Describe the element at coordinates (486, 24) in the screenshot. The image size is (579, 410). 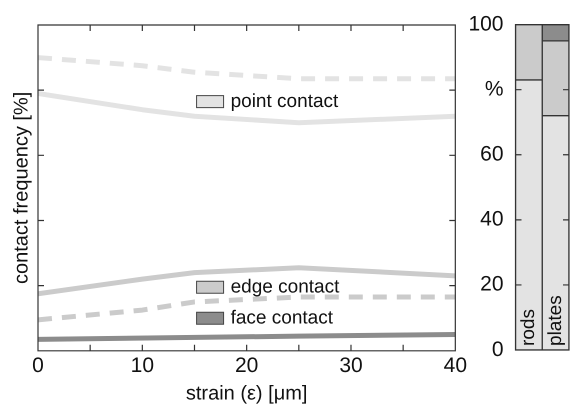
I see `y-tick-label: 100` at that location.